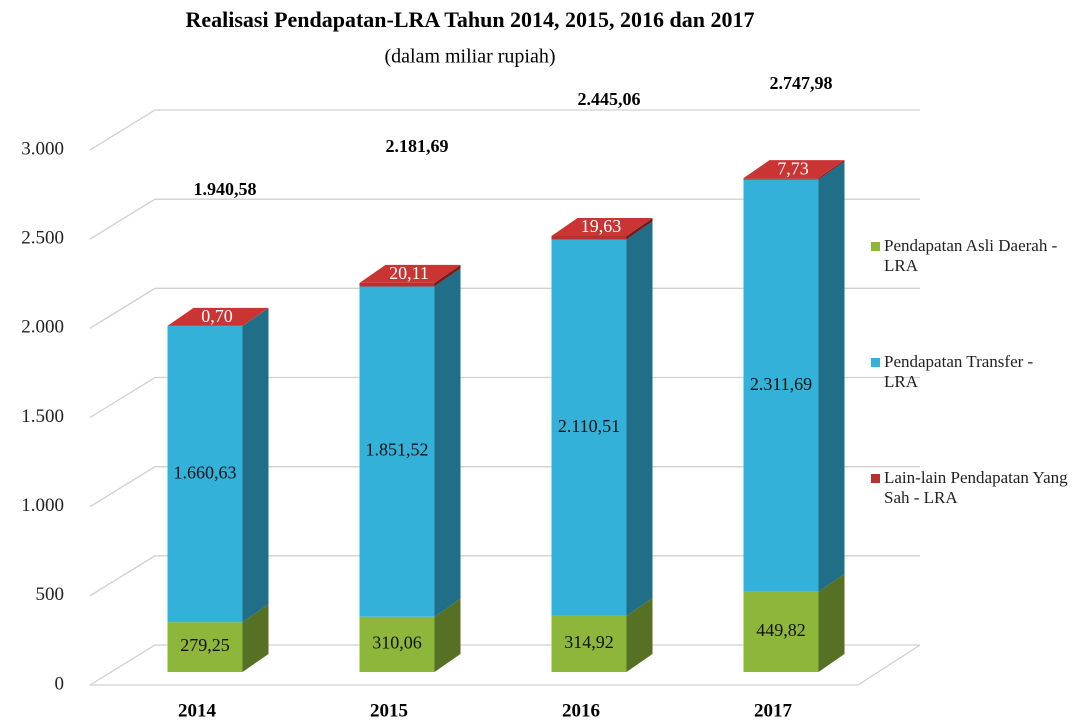  Describe the element at coordinates (389, 710) in the screenshot. I see `x-tick-label: 2015` at that location.